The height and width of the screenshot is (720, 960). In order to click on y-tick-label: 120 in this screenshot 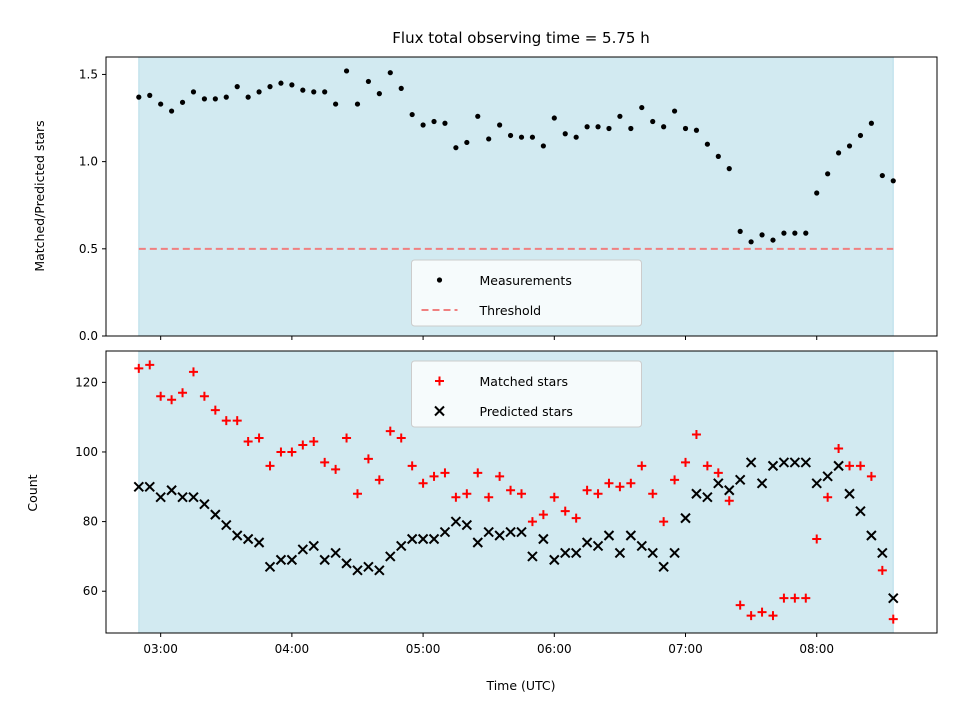, I will do `click(86, 382)`.